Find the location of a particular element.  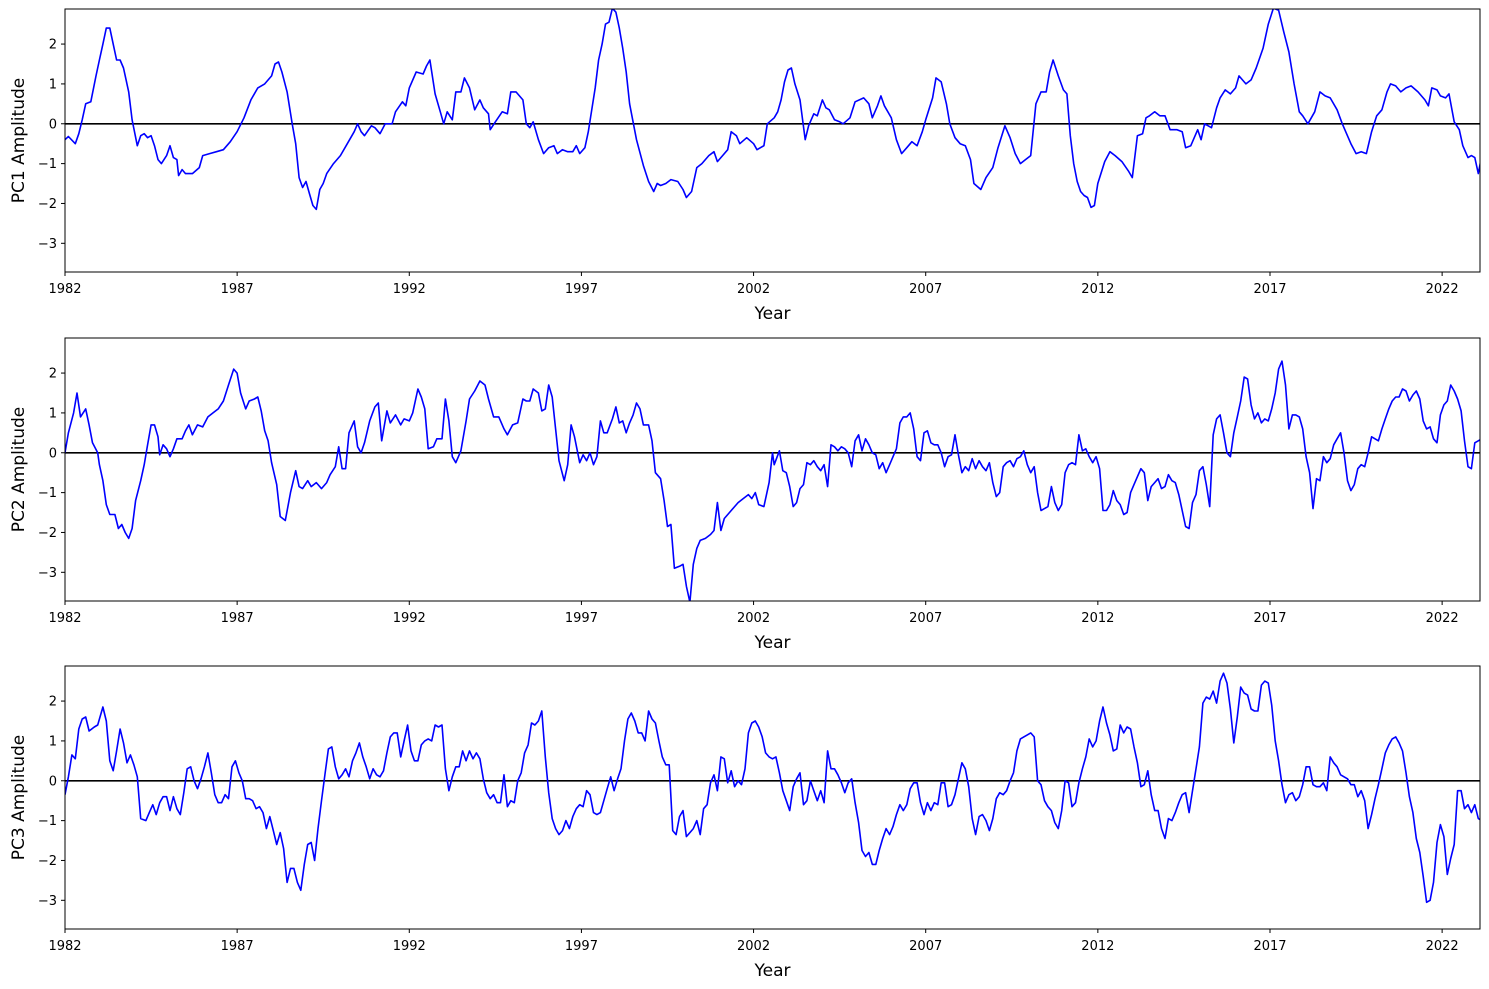

y-tick-label-pc1: −3 is located at coordinates (47, 244).